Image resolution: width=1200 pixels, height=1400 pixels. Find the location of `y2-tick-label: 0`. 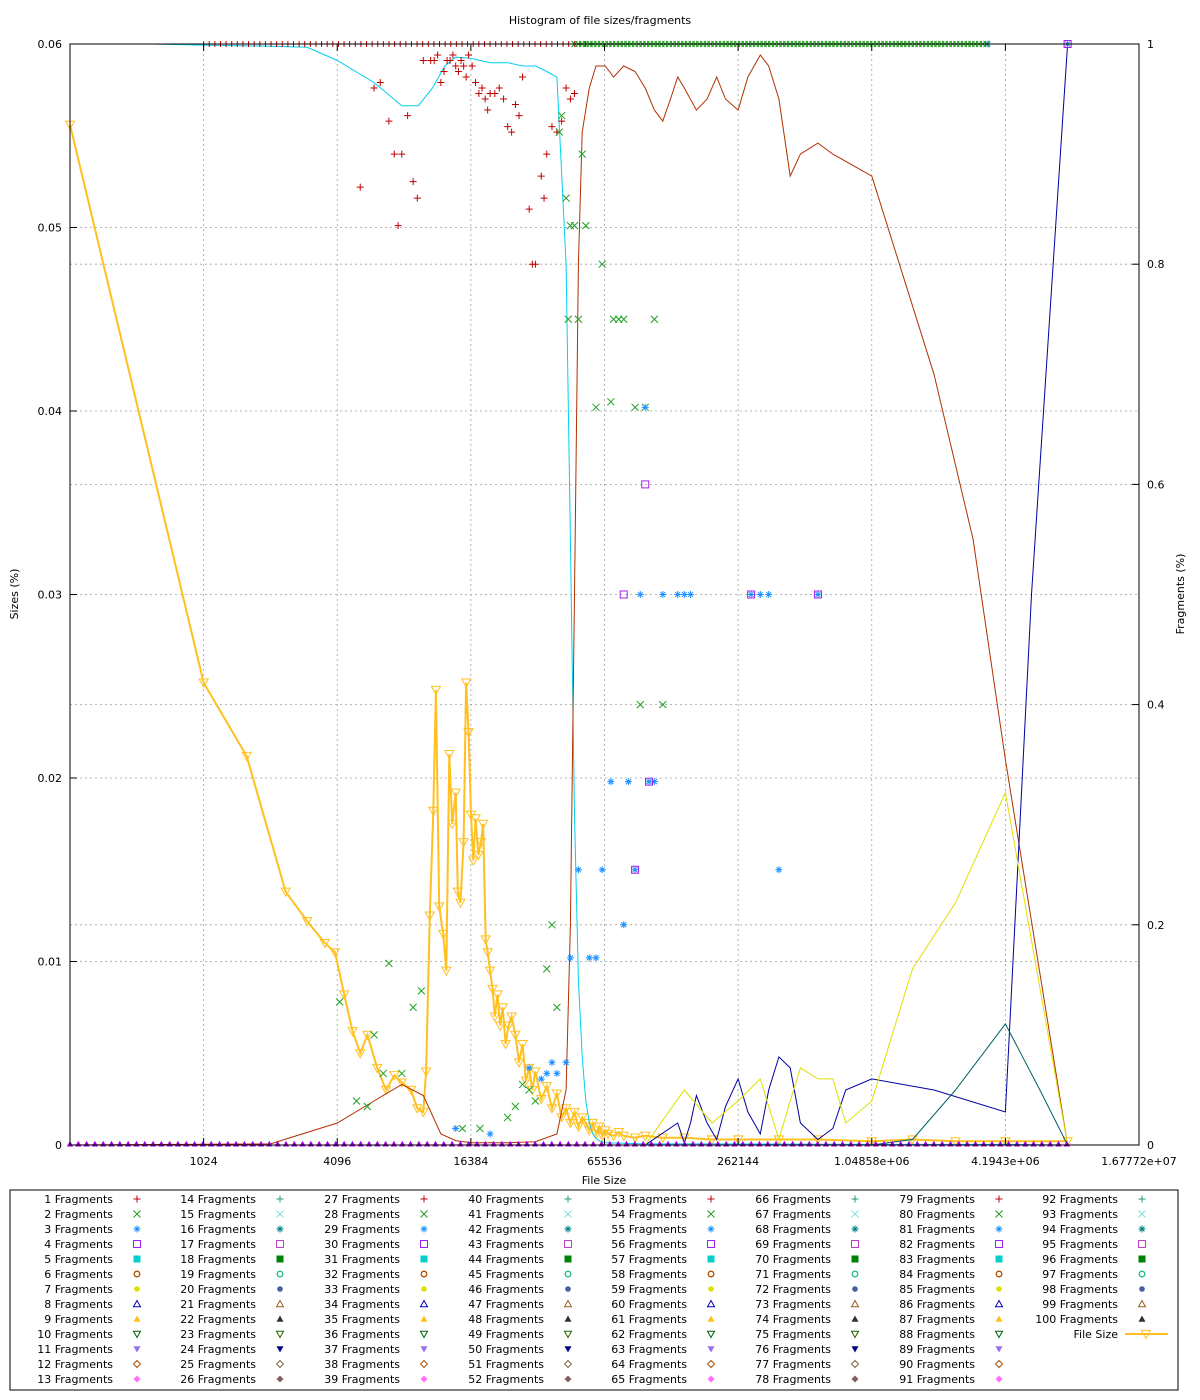

y2-tick-label: 0 is located at coordinates (1150, 1145).